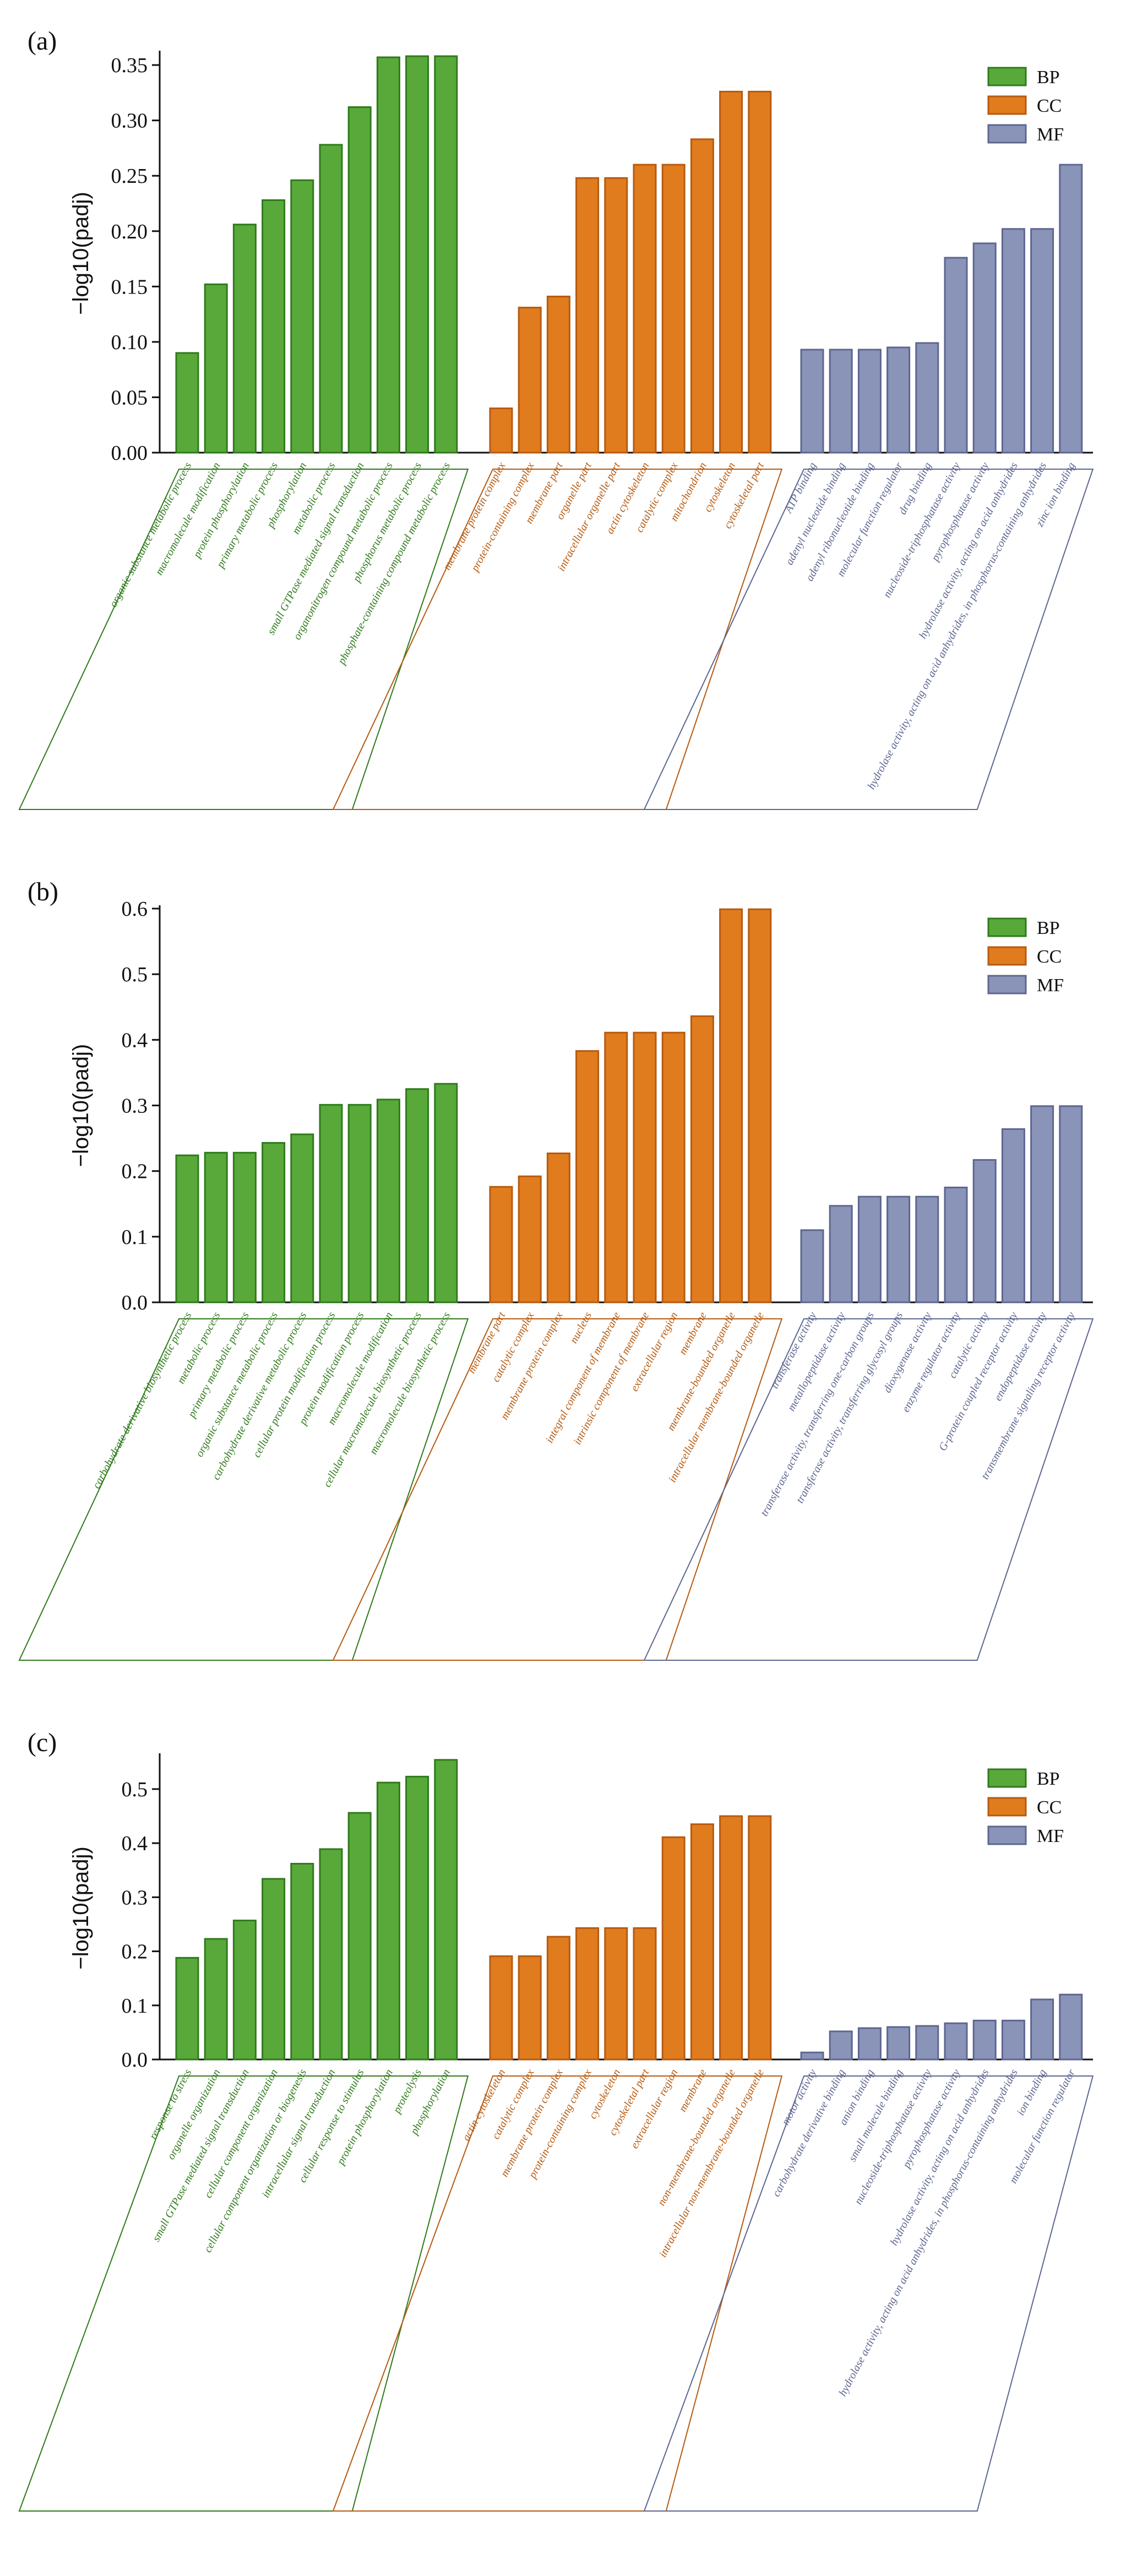 This screenshot has height=2576, width=1126. I want to click on legend-swatch-mf, so click(1007, 134).